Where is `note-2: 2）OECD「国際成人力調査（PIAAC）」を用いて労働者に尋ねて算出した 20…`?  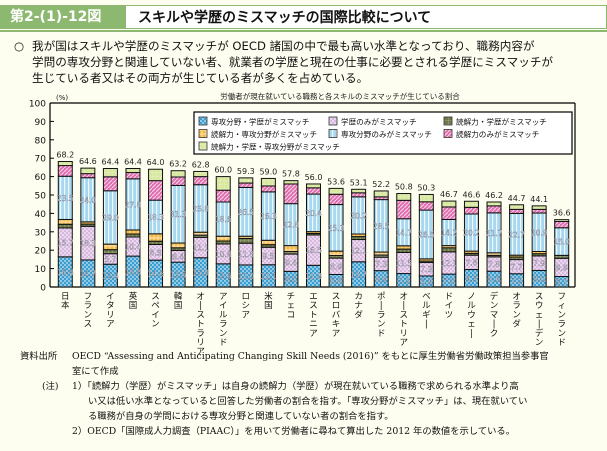 note-2: 2）OECD「国際成人力調査（PIAAC）」を用いて労働者に尋ねて算出した 20… is located at coordinates (294, 431).